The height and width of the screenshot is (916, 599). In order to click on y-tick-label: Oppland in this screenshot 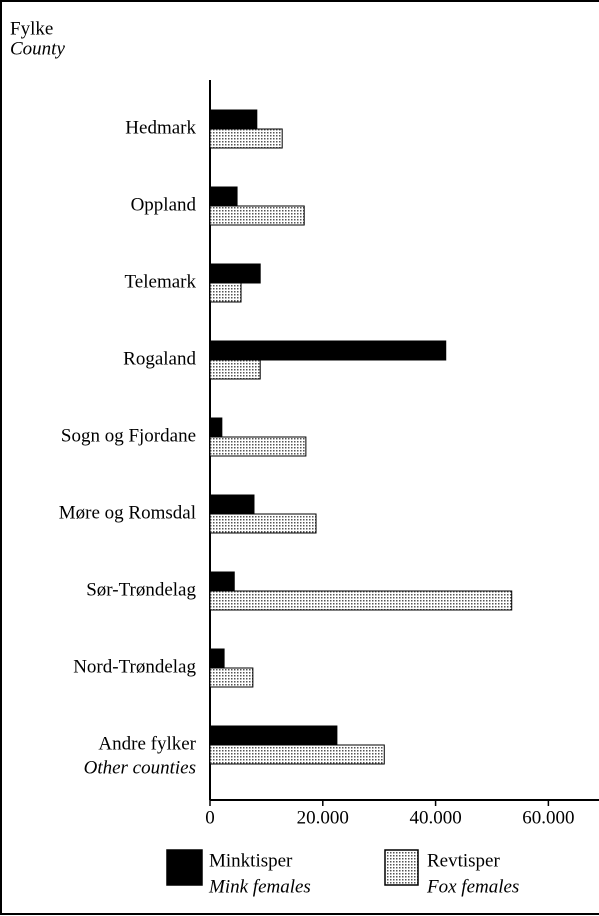, I will do `click(164, 204)`.